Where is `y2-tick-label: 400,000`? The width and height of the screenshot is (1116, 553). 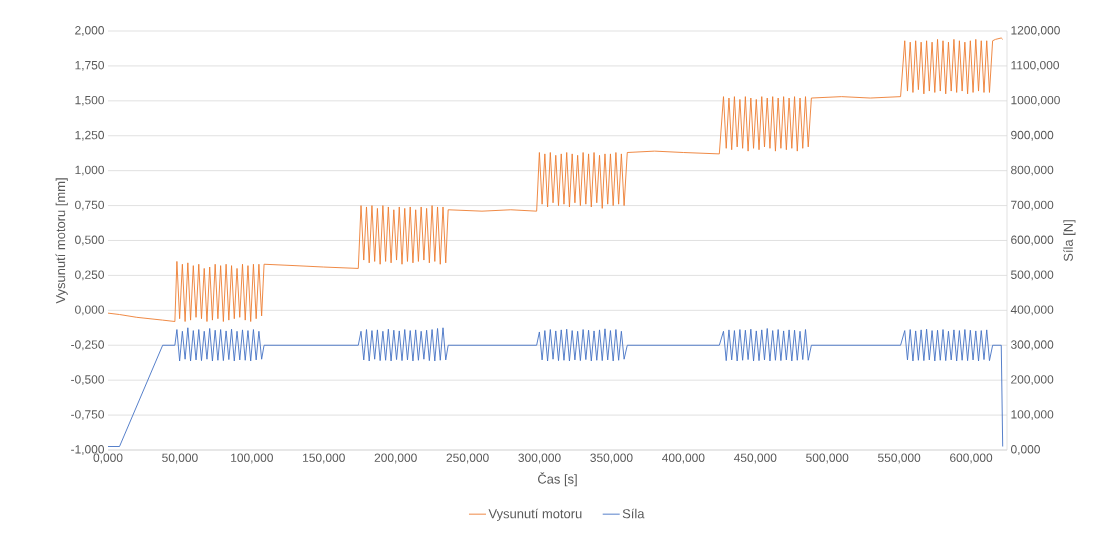 y2-tick-label: 400,000 is located at coordinates (1032, 310).